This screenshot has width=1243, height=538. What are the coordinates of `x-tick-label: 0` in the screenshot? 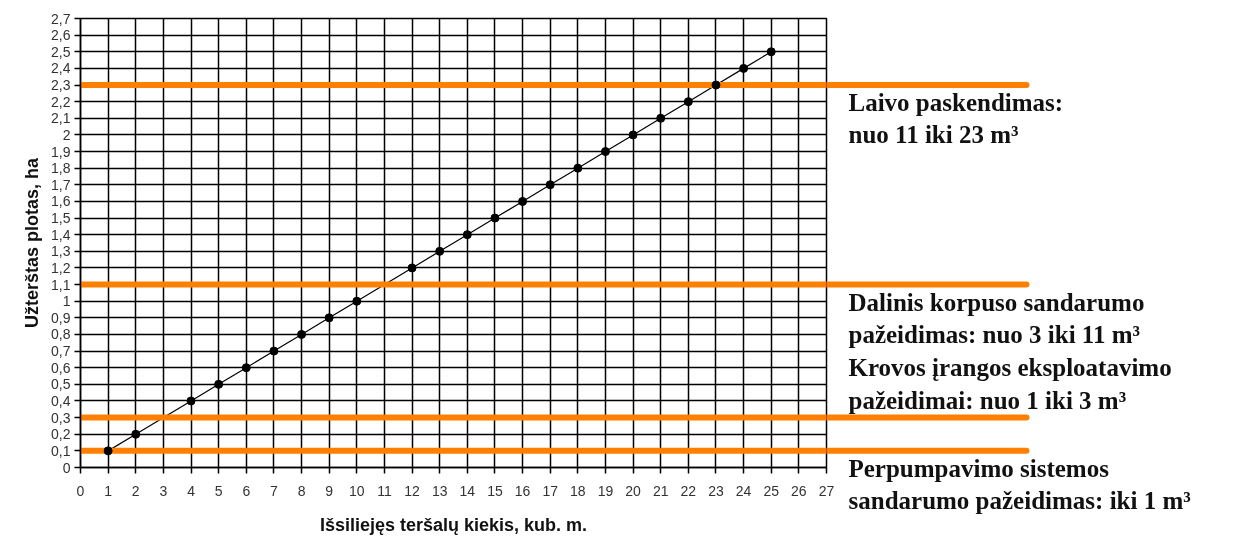 It's located at (80, 490).